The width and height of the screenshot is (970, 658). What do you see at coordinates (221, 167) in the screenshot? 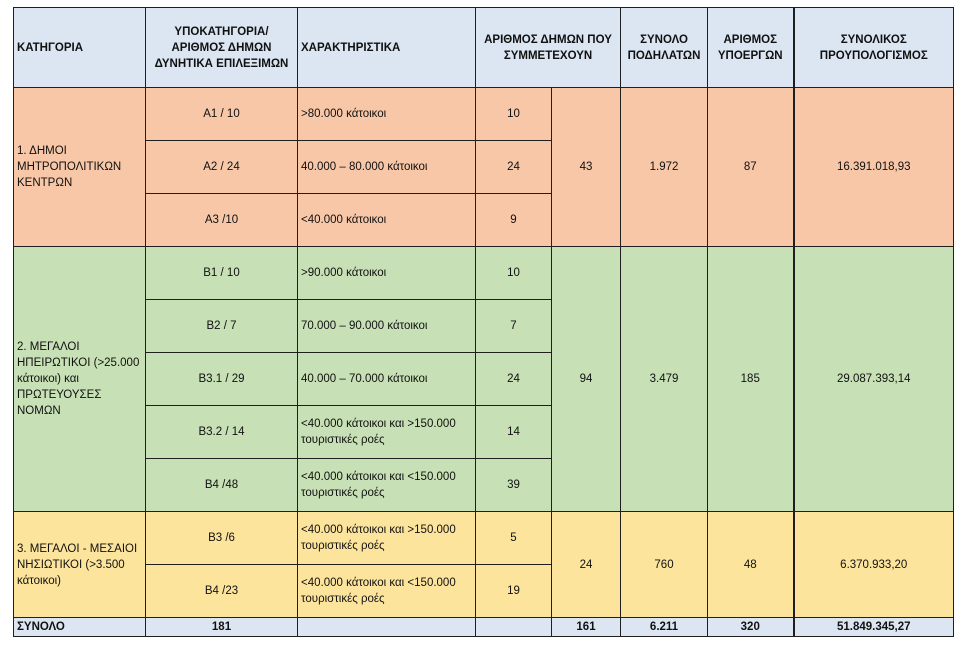
I see `subcategory-cell: Α2 / 24` at bounding box center [221, 167].